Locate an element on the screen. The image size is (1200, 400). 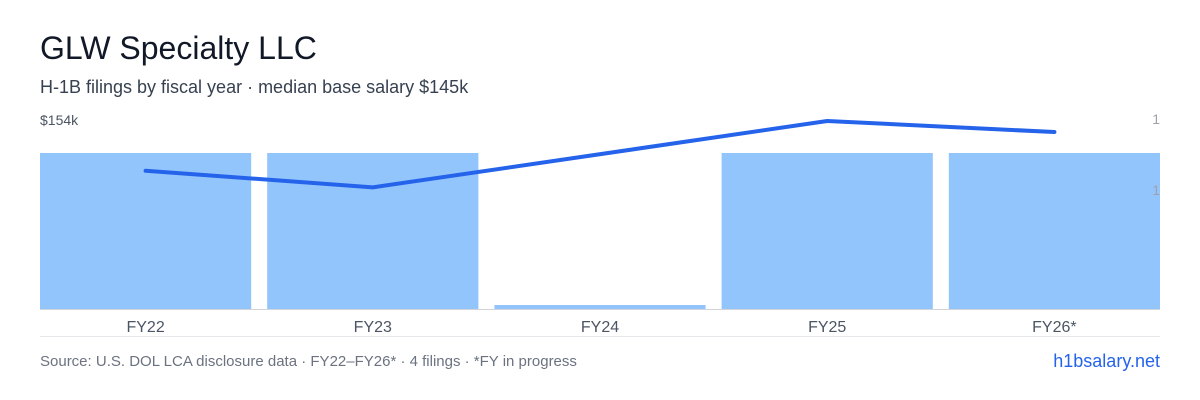
x-tick-label: FY22 is located at coordinates (145, 327).